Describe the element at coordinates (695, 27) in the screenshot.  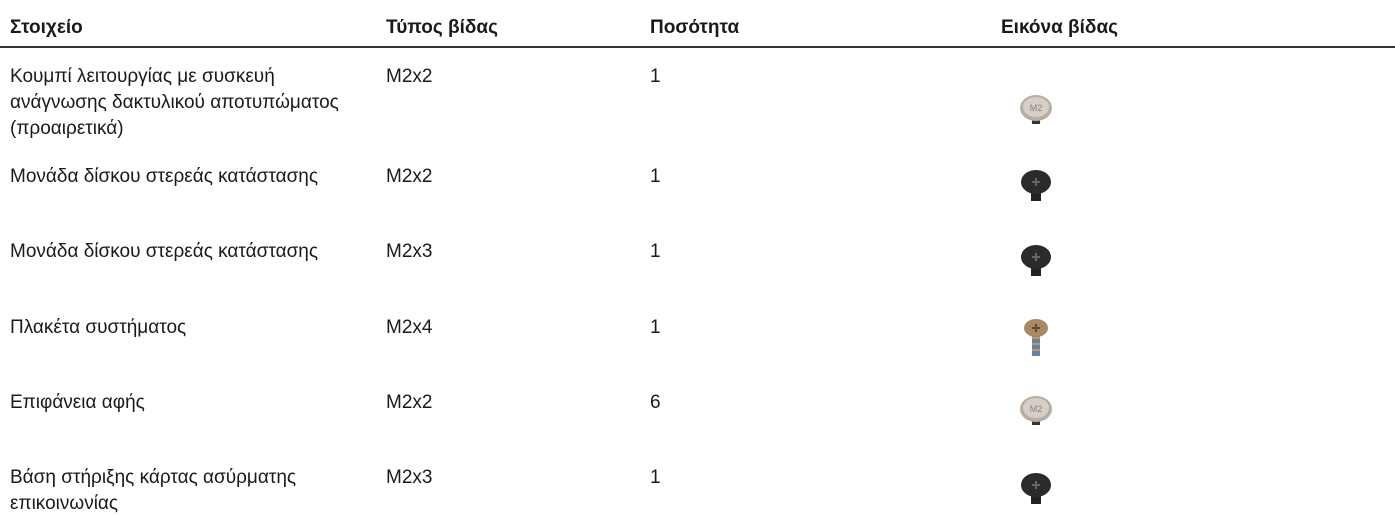
I see `header-cell: Ποσότητα` at that location.